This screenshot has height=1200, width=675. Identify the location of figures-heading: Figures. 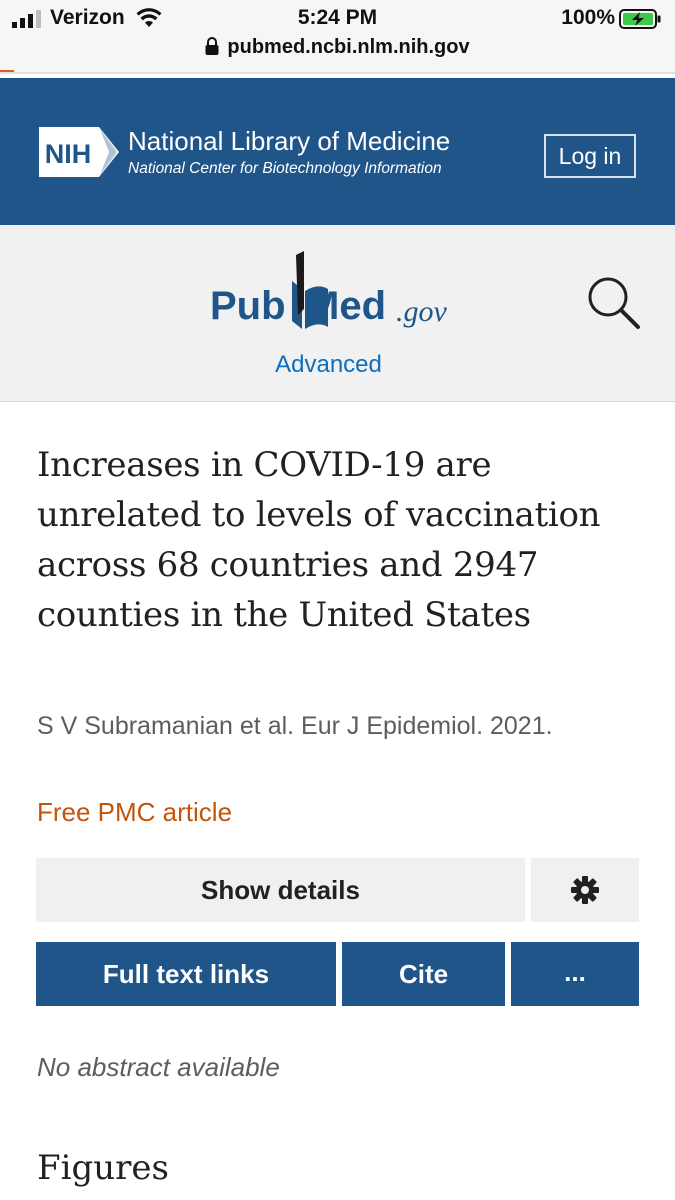
(103, 1168).